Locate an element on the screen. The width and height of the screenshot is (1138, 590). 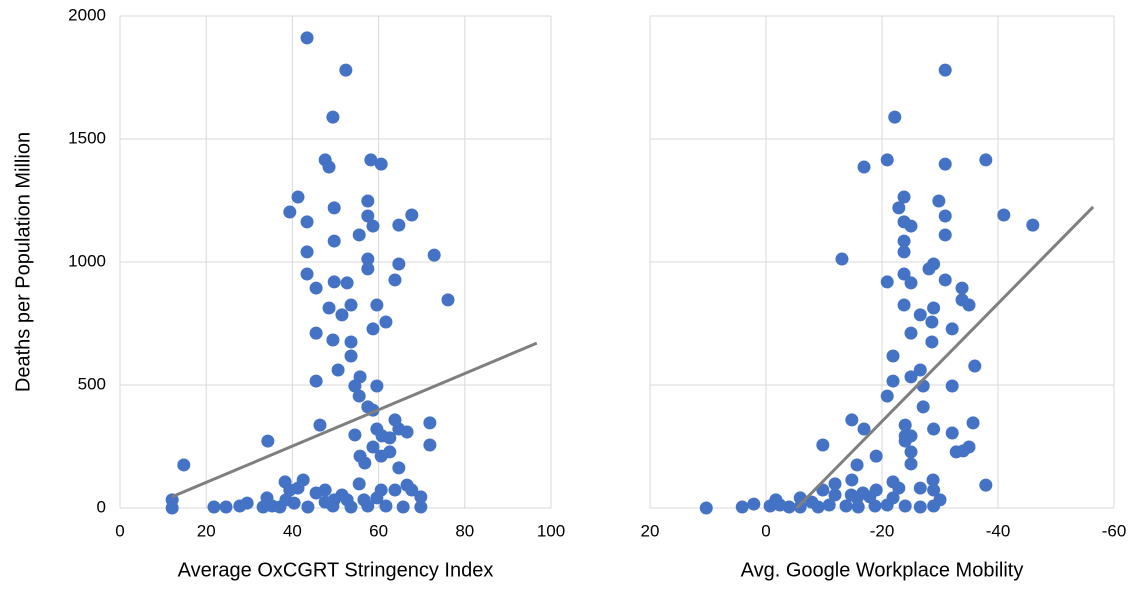
trendline is located at coordinates (945, 357).